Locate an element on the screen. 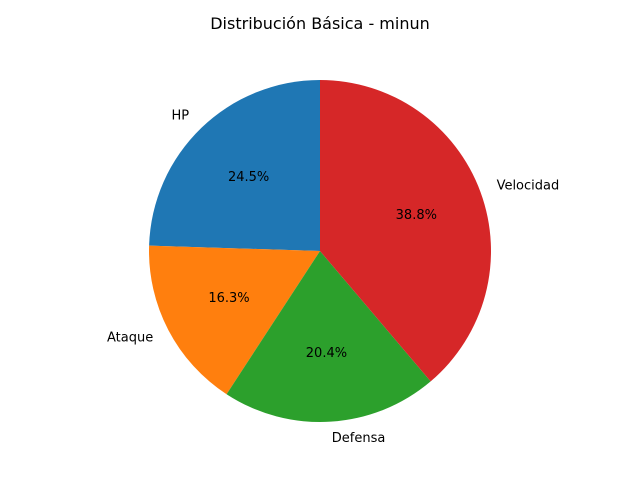 This screenshot has height=480, width=640. slice-percent-hp: 24.5% is located at coordinates (248, 177).